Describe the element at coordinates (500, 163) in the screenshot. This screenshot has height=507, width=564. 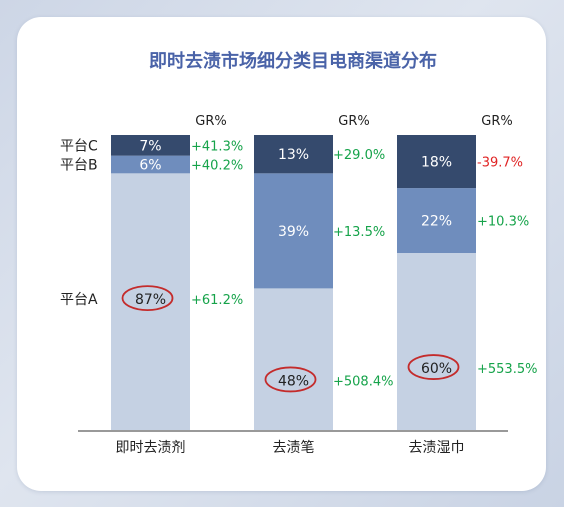
I see `growth-label: -39.7%` at that location.